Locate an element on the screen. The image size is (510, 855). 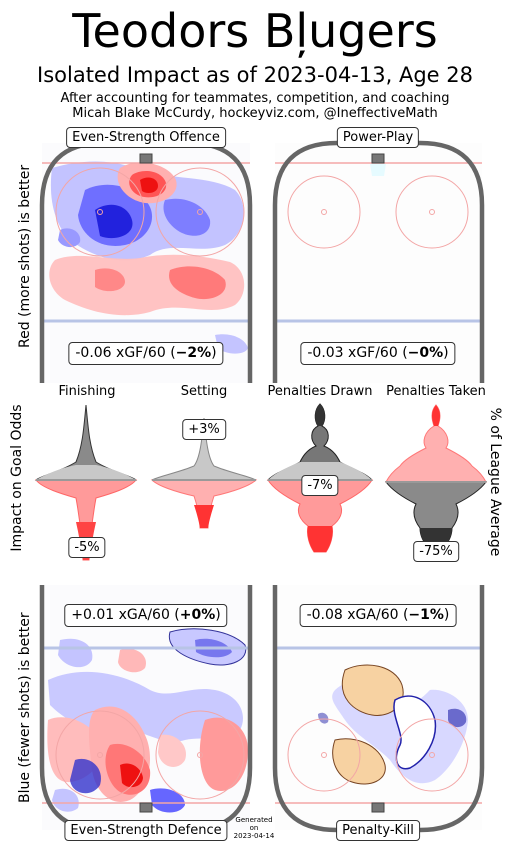
pk-heatmap is located at coordinates (393, 724).